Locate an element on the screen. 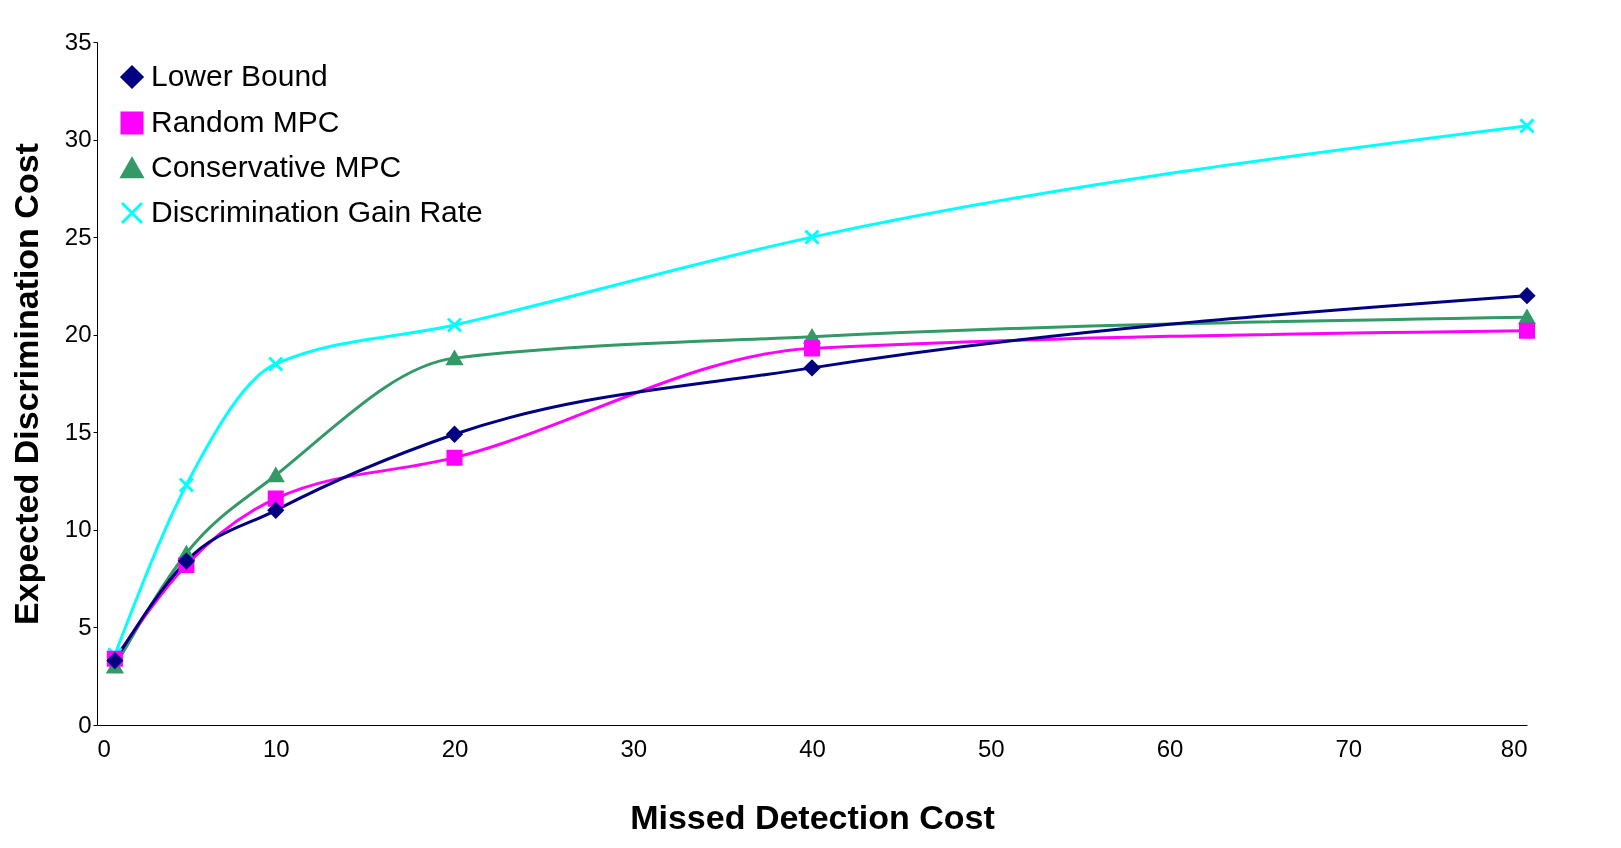 Image resolution: width=1621 pixels, height=848 pixels. y-tick-label: 15 is located at coordinates (78, 431).